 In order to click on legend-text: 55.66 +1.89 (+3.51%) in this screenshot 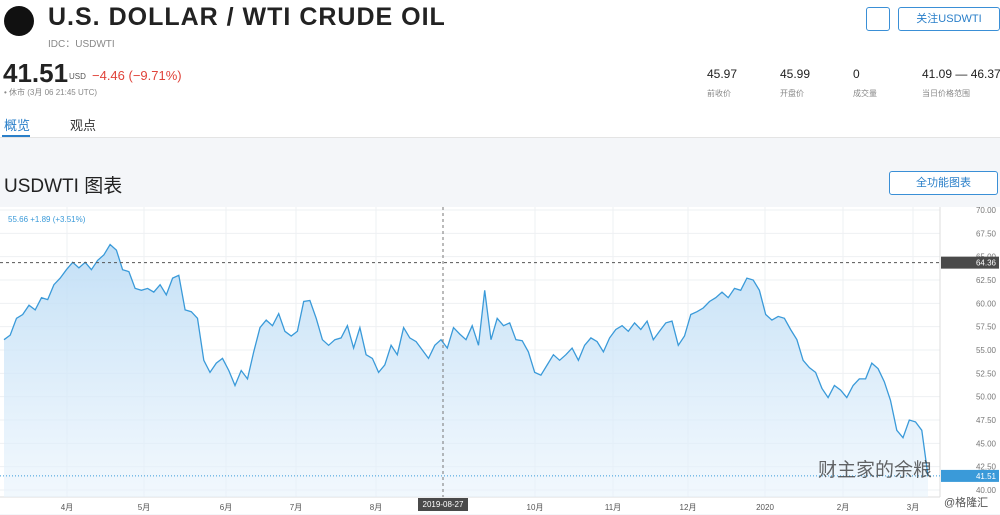, I will do `click(47, 219)`.